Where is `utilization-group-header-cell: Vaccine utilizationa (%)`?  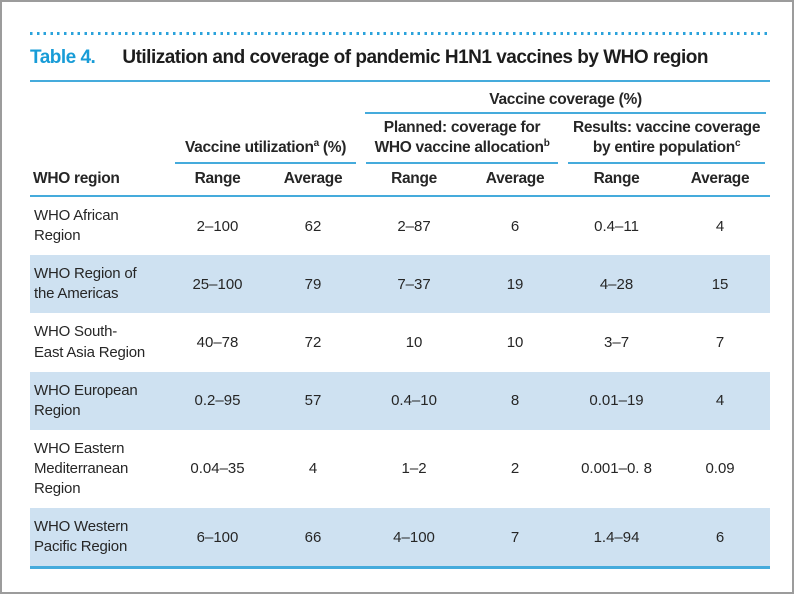 utilization-group-header-cell: Vaccine utilizationa (%) is located at coordinates (265, 139).